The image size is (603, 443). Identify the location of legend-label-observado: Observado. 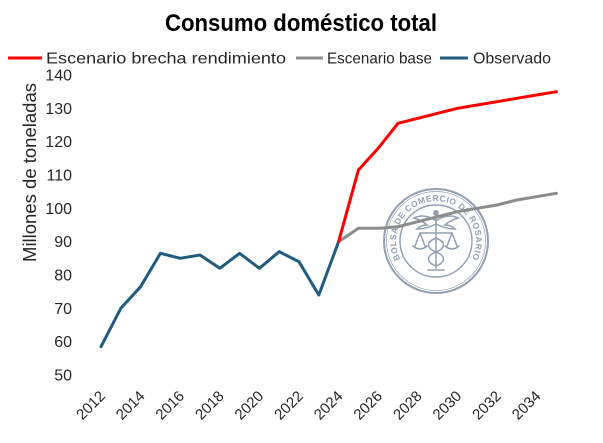
(512, 59).